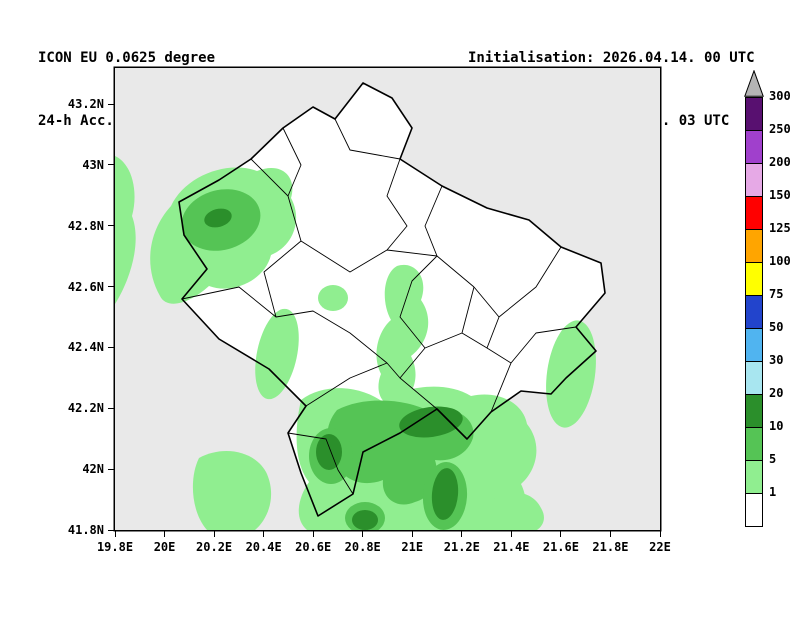  I want to click on colorbar-label: 300, so click(780, 96).